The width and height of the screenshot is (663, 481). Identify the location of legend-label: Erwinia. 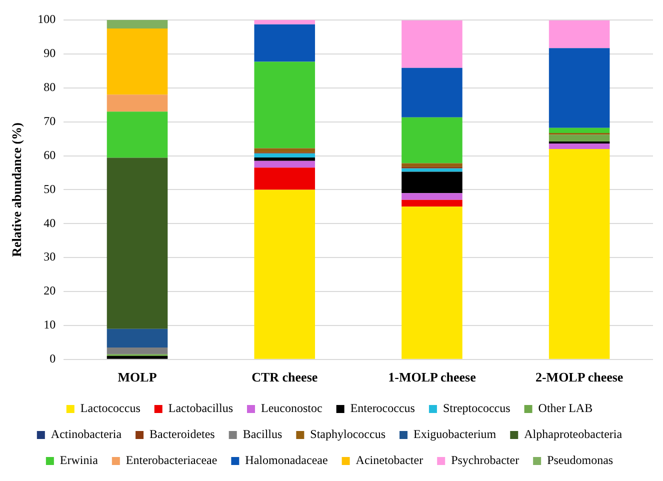
(79, 460).